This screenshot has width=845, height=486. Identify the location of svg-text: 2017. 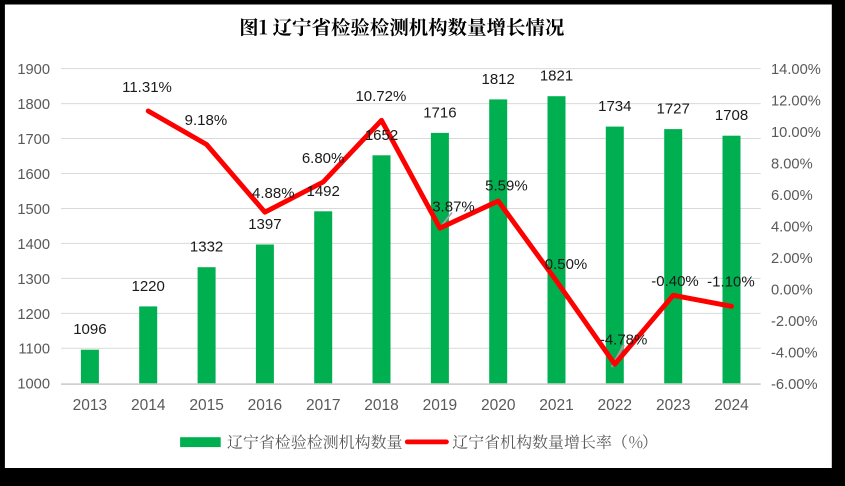
(323, 405).